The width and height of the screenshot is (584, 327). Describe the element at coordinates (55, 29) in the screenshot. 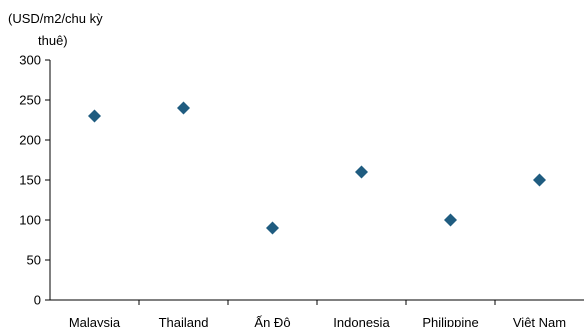

I see `y-axis-title: (USD/m2/chu kỳ thuê)` at that location.